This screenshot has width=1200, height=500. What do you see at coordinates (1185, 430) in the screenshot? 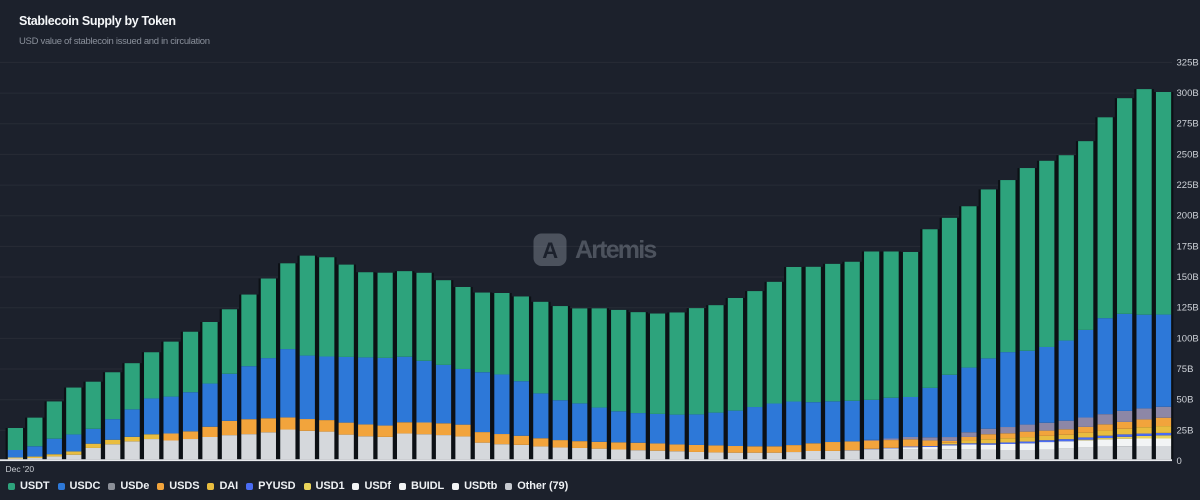
I see `svg-text: 25B` at bounding box center [1185, 430].